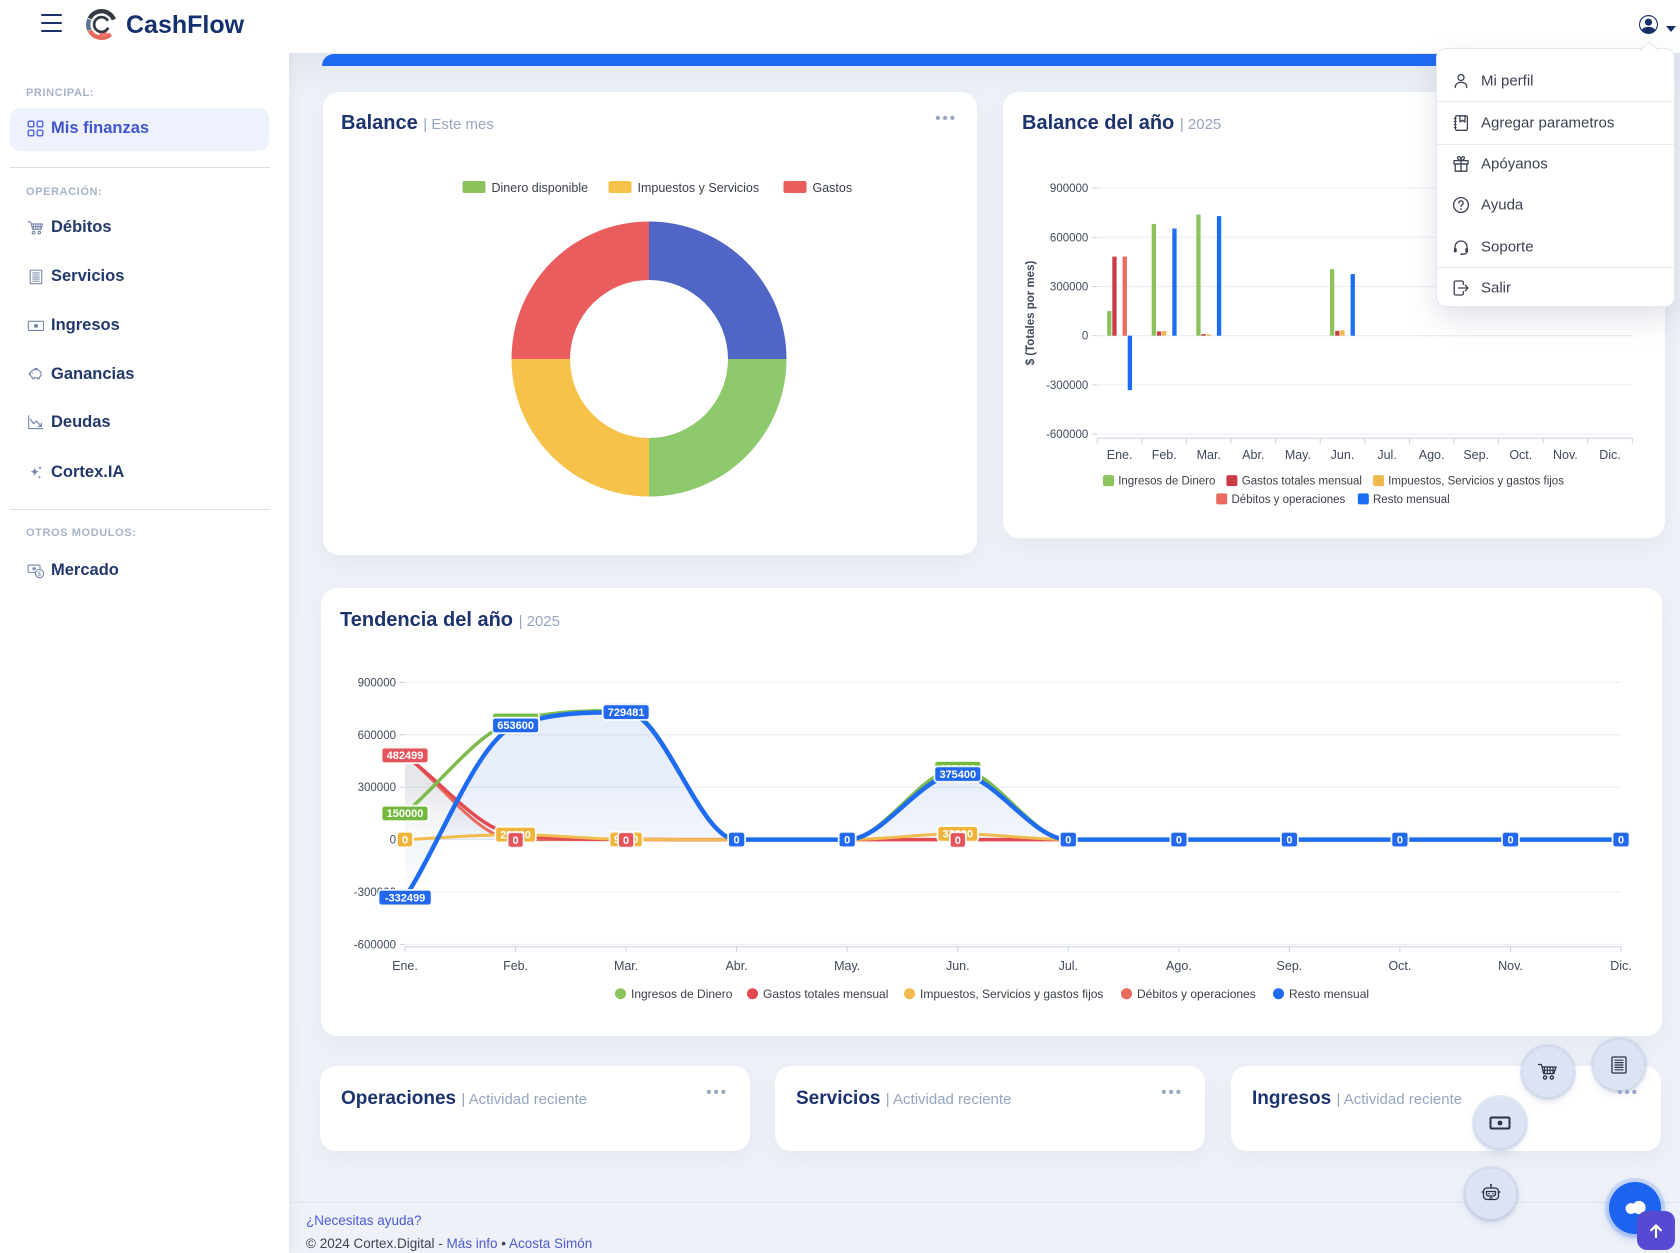 The image size is (1680, 1253). I want to click on svg-text: 375400, so click(957, 775).